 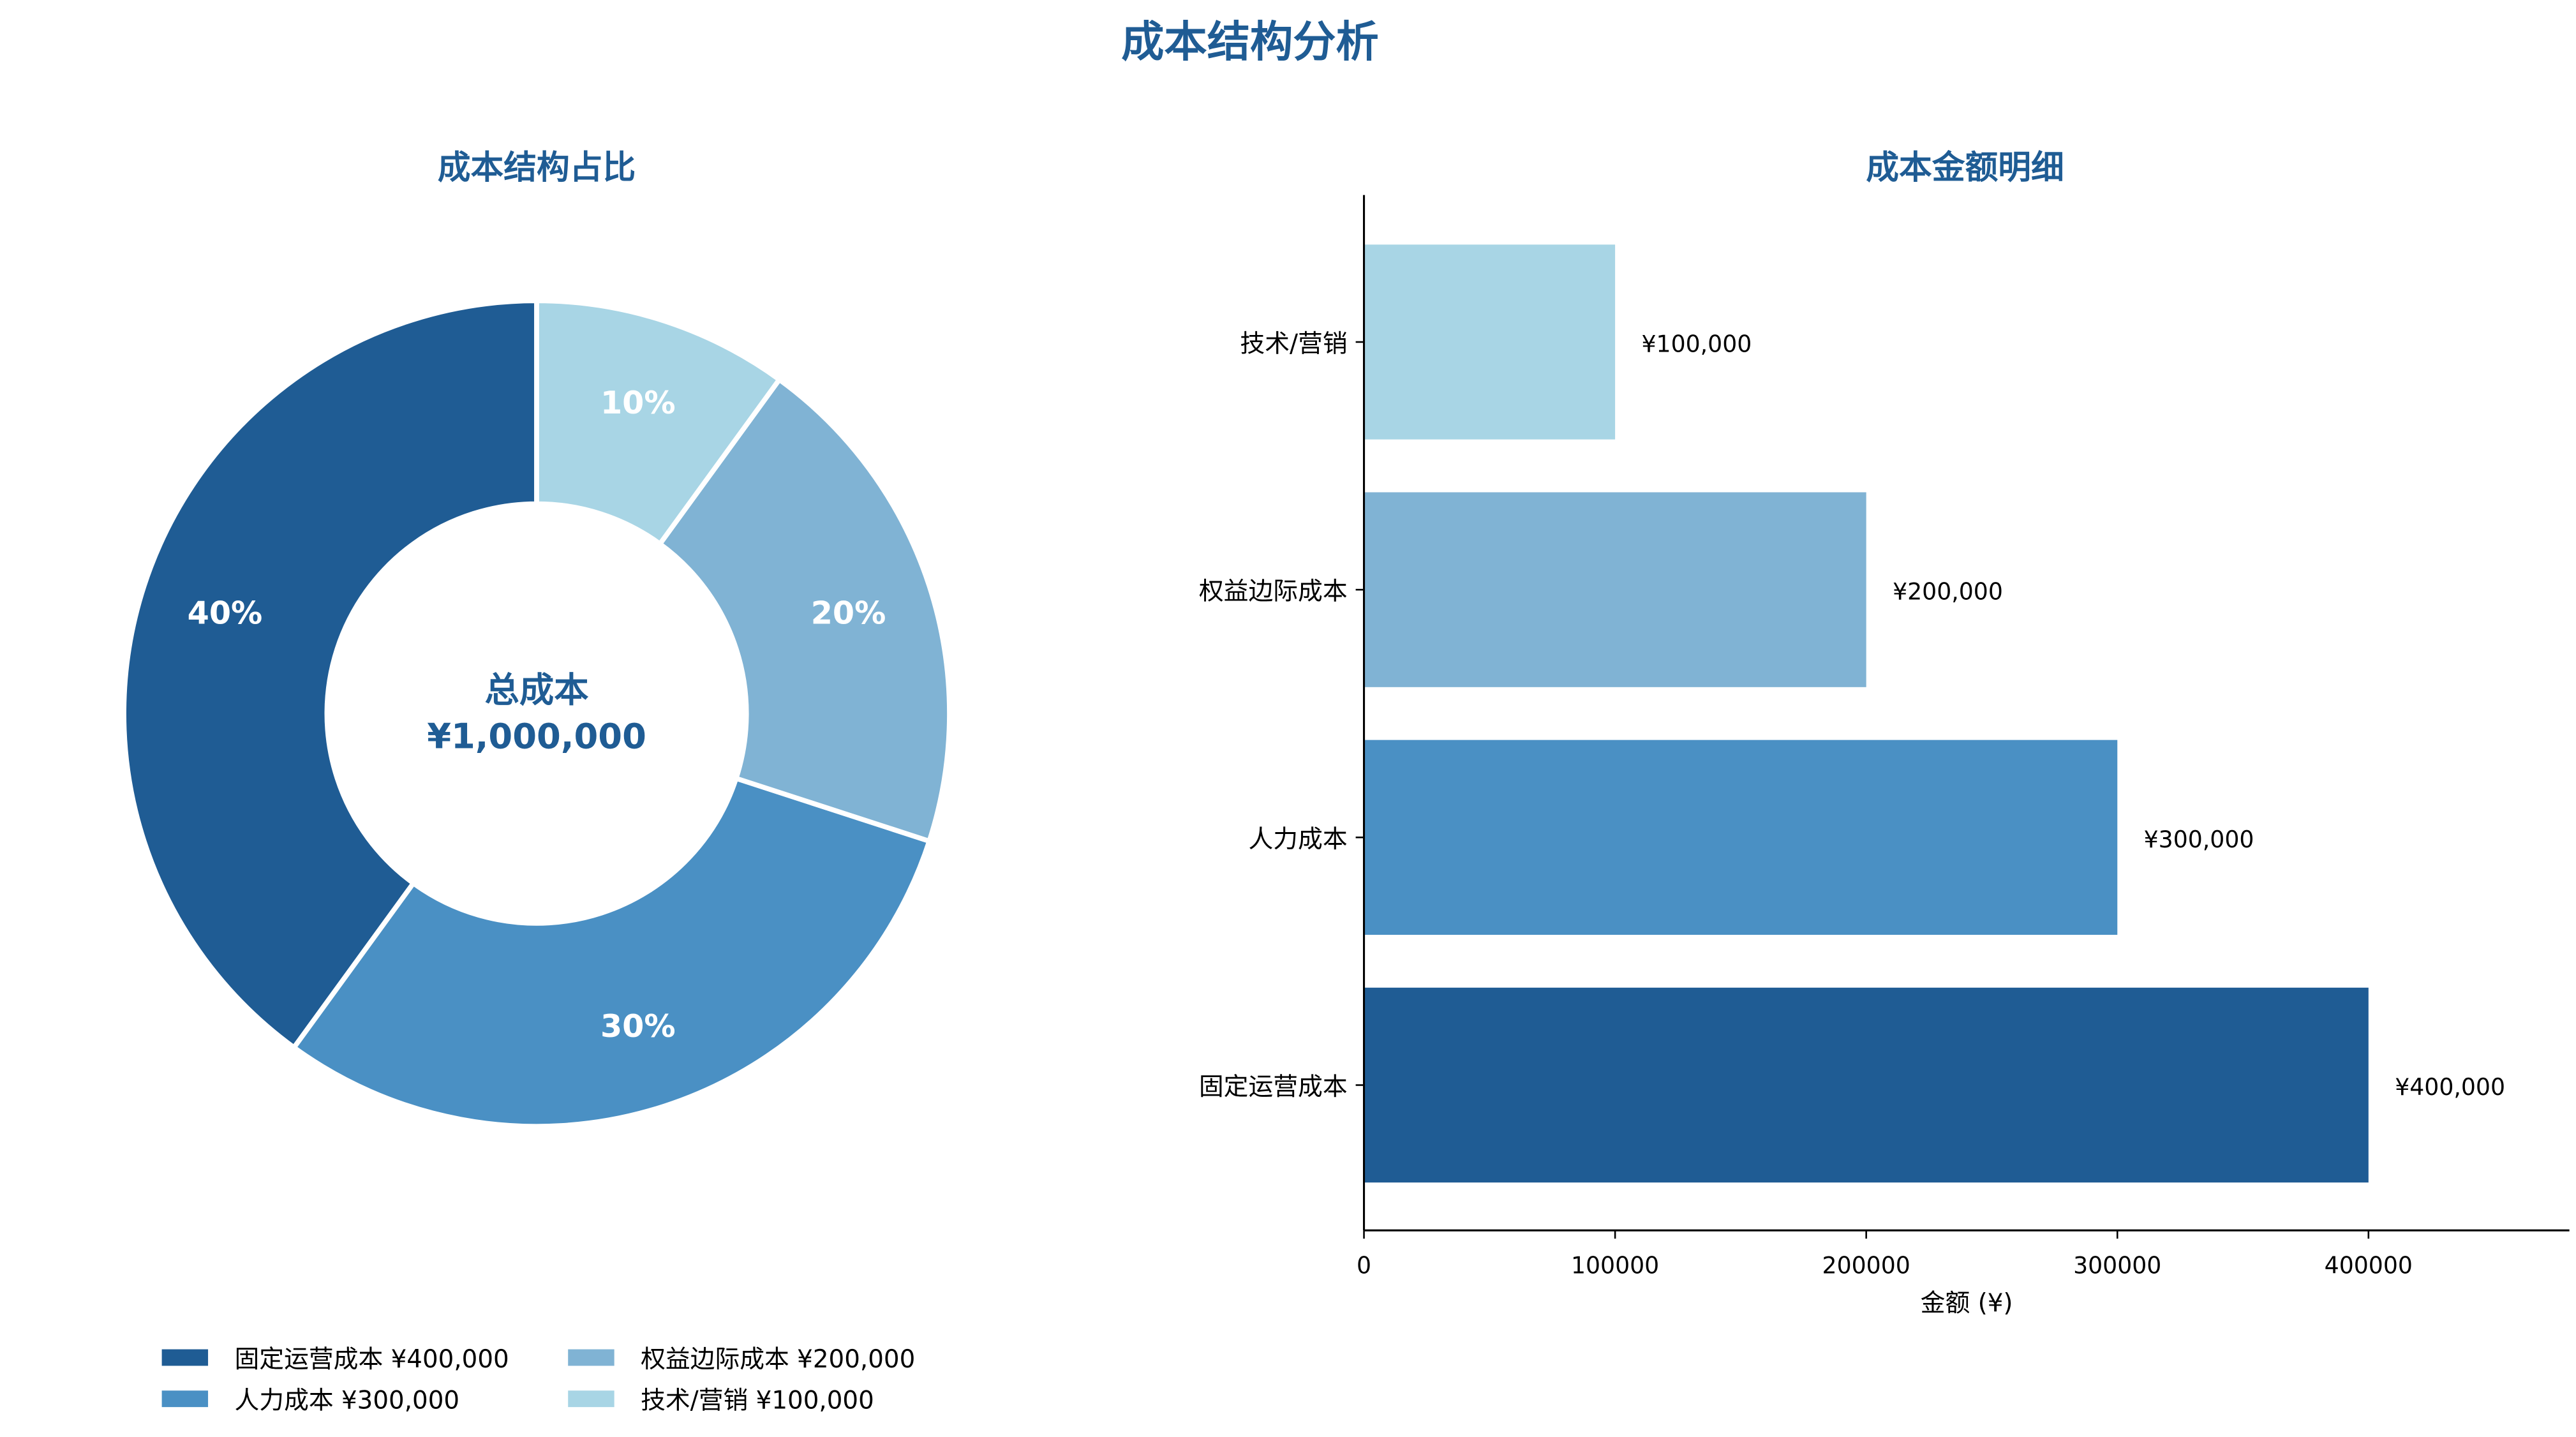 What do you see at coordinates (1273, 1087) in the screenshot?
I see `y-tick-label: 固定运营成本` at bounding box center [1273, 1087].